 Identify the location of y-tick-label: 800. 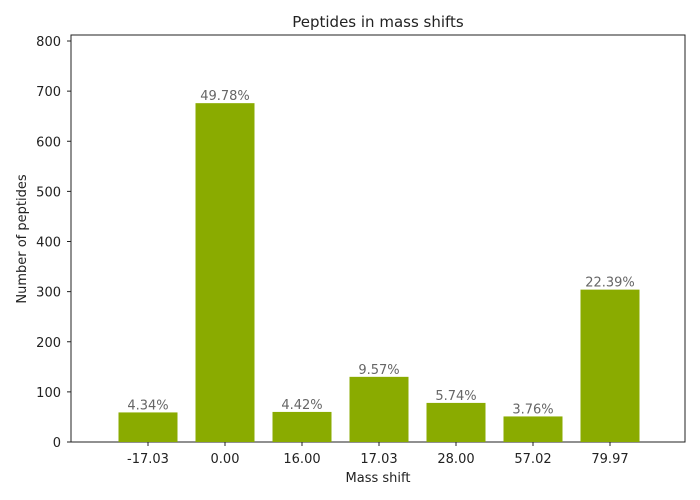
(48, 42).